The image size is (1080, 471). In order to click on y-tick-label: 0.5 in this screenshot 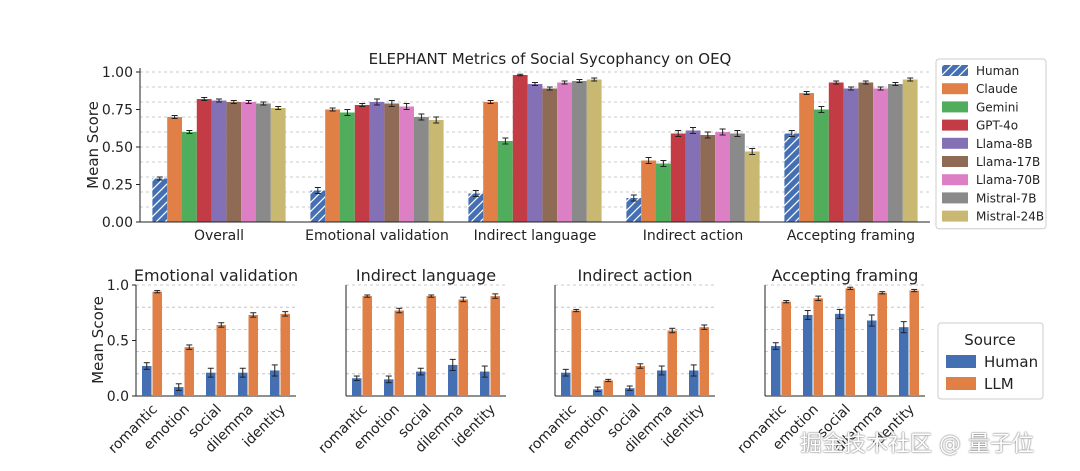, I will do `click(118, 342)`.